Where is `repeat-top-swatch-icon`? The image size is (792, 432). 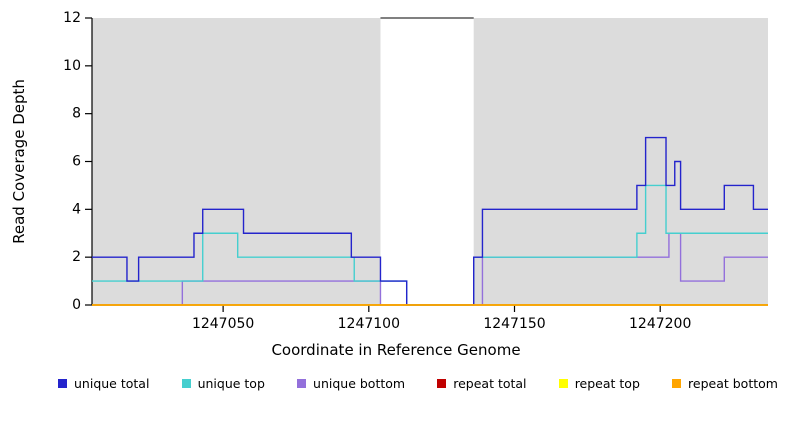 repeat-top-swatch-icon is located at coordinates (563, 383).